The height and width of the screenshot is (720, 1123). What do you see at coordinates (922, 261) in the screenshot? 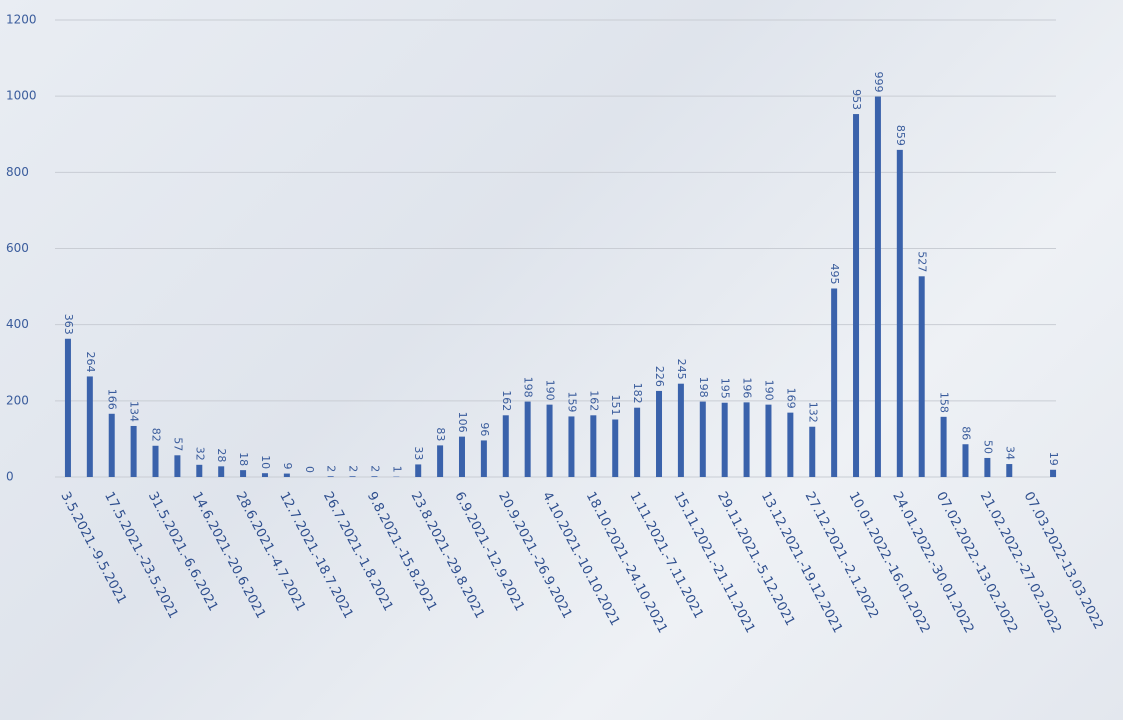
I see `value-label: 527` at bounding box center [922, 261].